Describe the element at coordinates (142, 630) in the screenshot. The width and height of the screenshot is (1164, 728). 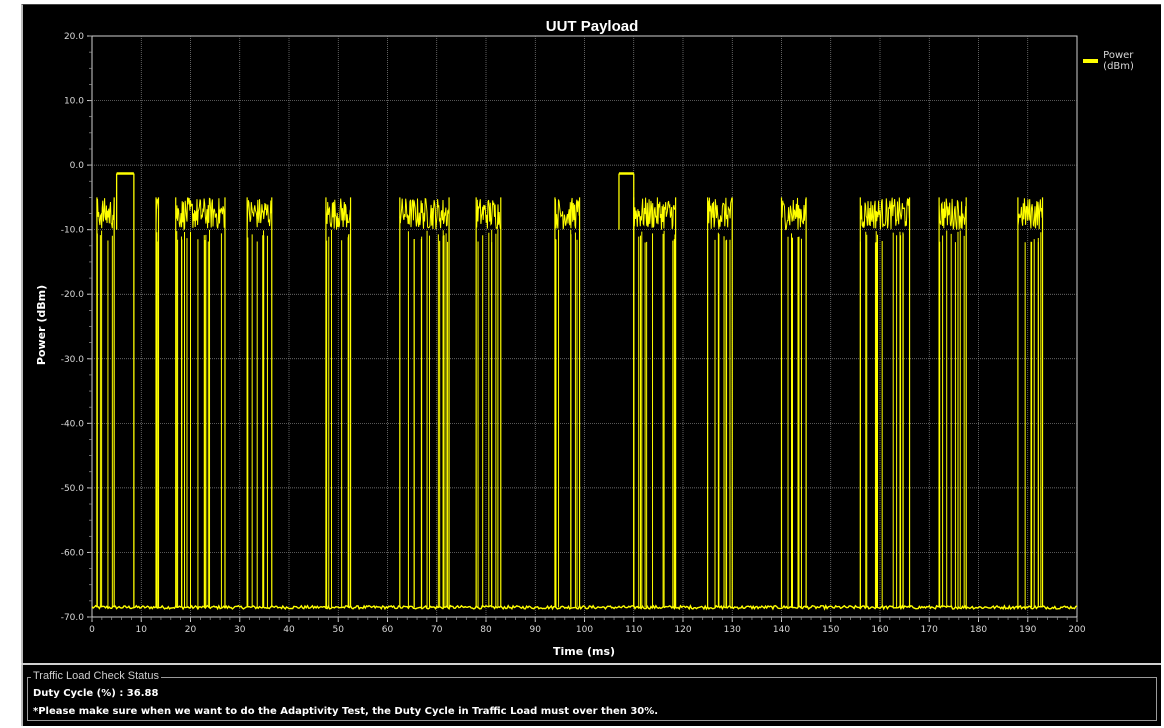
I see `x-tick-label: 10` at that location.